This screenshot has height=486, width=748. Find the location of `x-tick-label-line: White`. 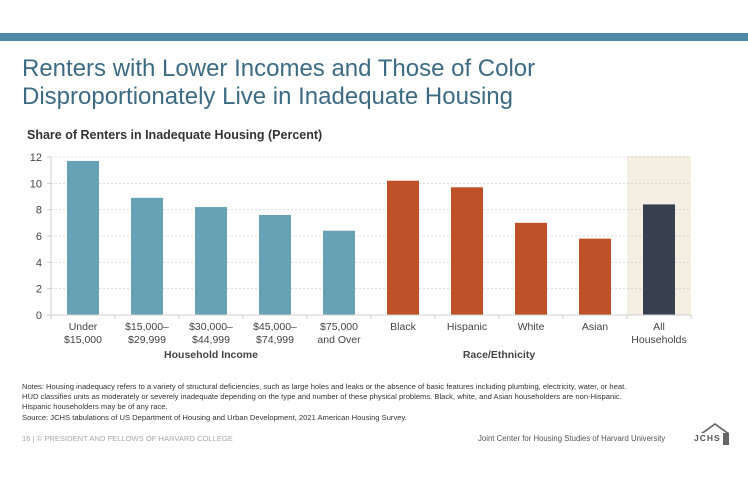

x-tick-label-line: White is located at coordinates (531, 327).